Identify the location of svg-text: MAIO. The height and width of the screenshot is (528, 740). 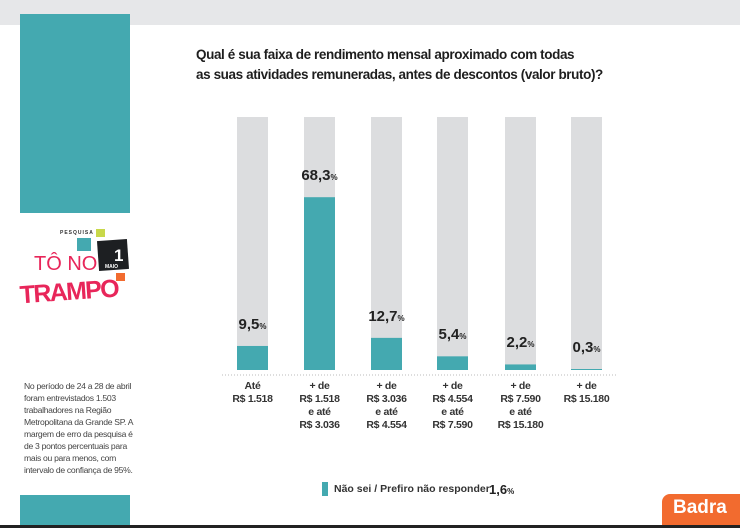
(111, 267).